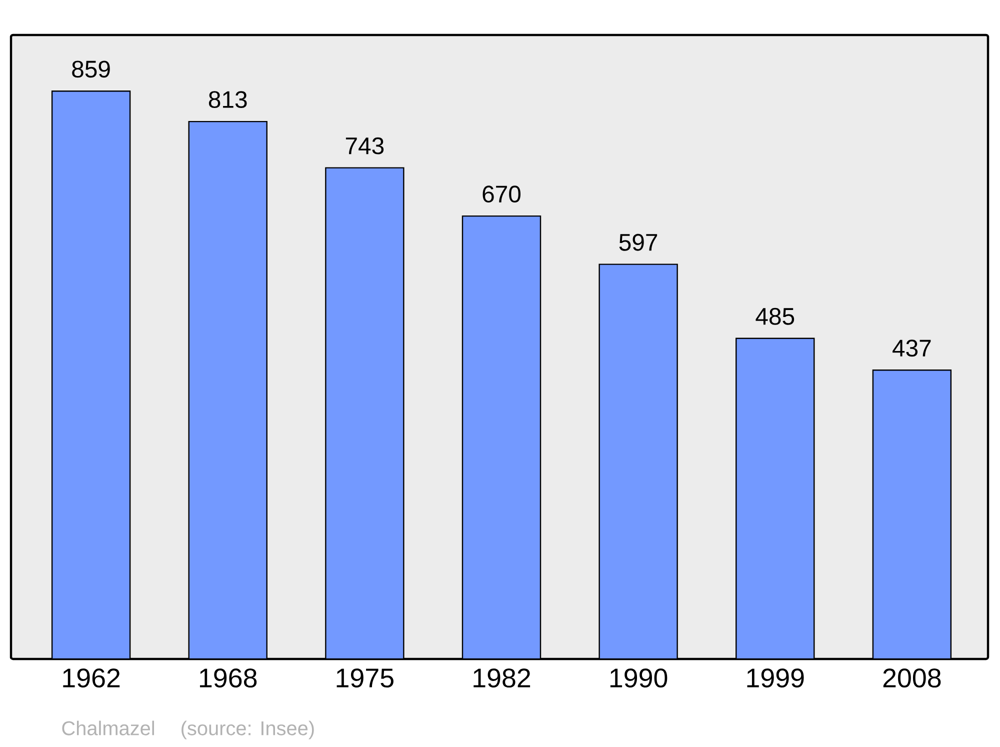 The image size is (1000, 747). I want to click on x-tick-label: 1982, so click(502, 678).